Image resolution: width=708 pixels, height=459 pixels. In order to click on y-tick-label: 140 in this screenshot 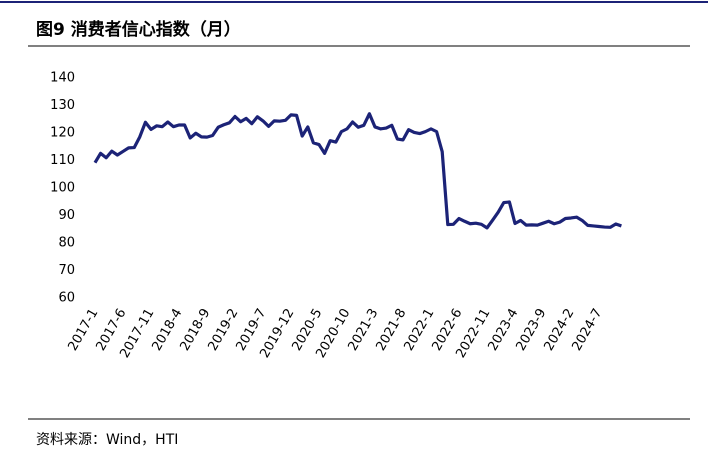, I will do `click(62, 78)`.